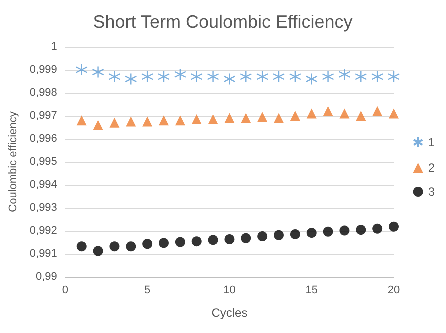 The height and width of the screenshot is (333, 446). What do you see at coordinates (147, 290) in the screenshot?
I see `x-tick-label: 5` at bounding box center [147, 290].